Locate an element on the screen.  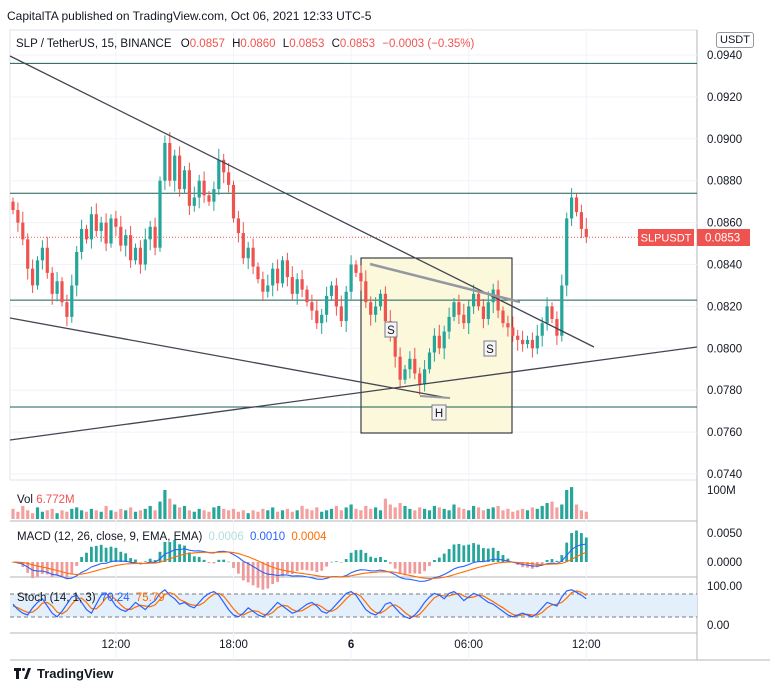
head-bottom-line is located at coordinates (435, 397).